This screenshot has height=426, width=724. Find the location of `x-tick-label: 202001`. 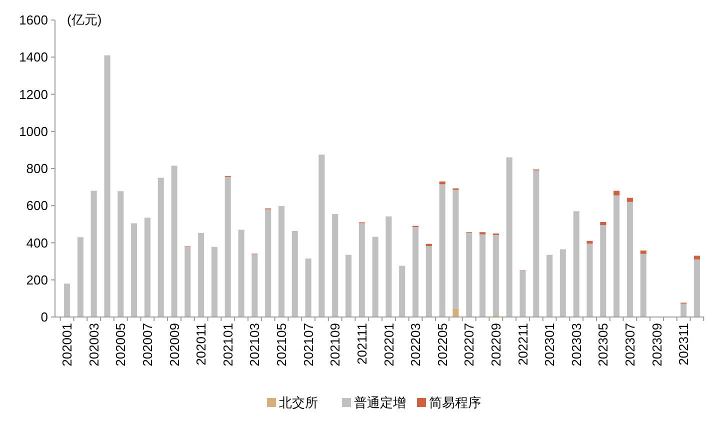

x-tick-label: 202001 is located at coordinates (67, 344).